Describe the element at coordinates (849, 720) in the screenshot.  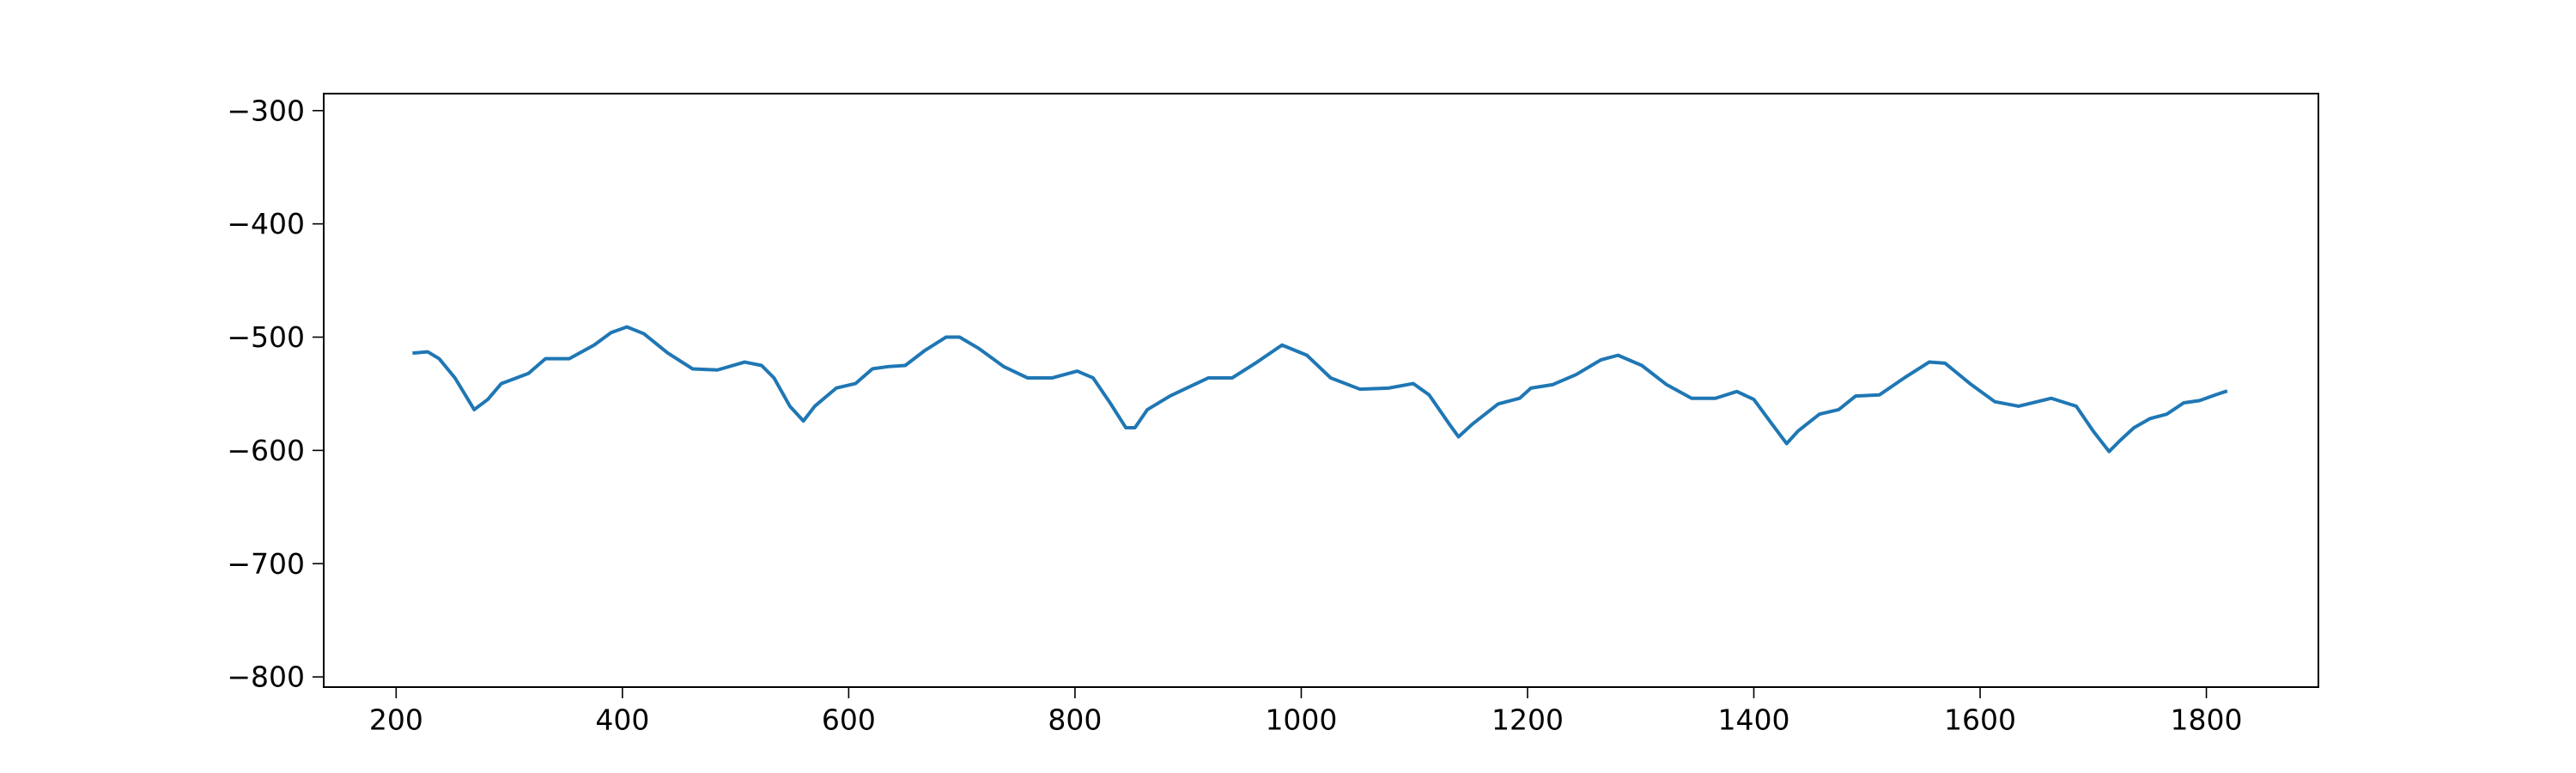
I see `x-tick-label: 600` at that location.